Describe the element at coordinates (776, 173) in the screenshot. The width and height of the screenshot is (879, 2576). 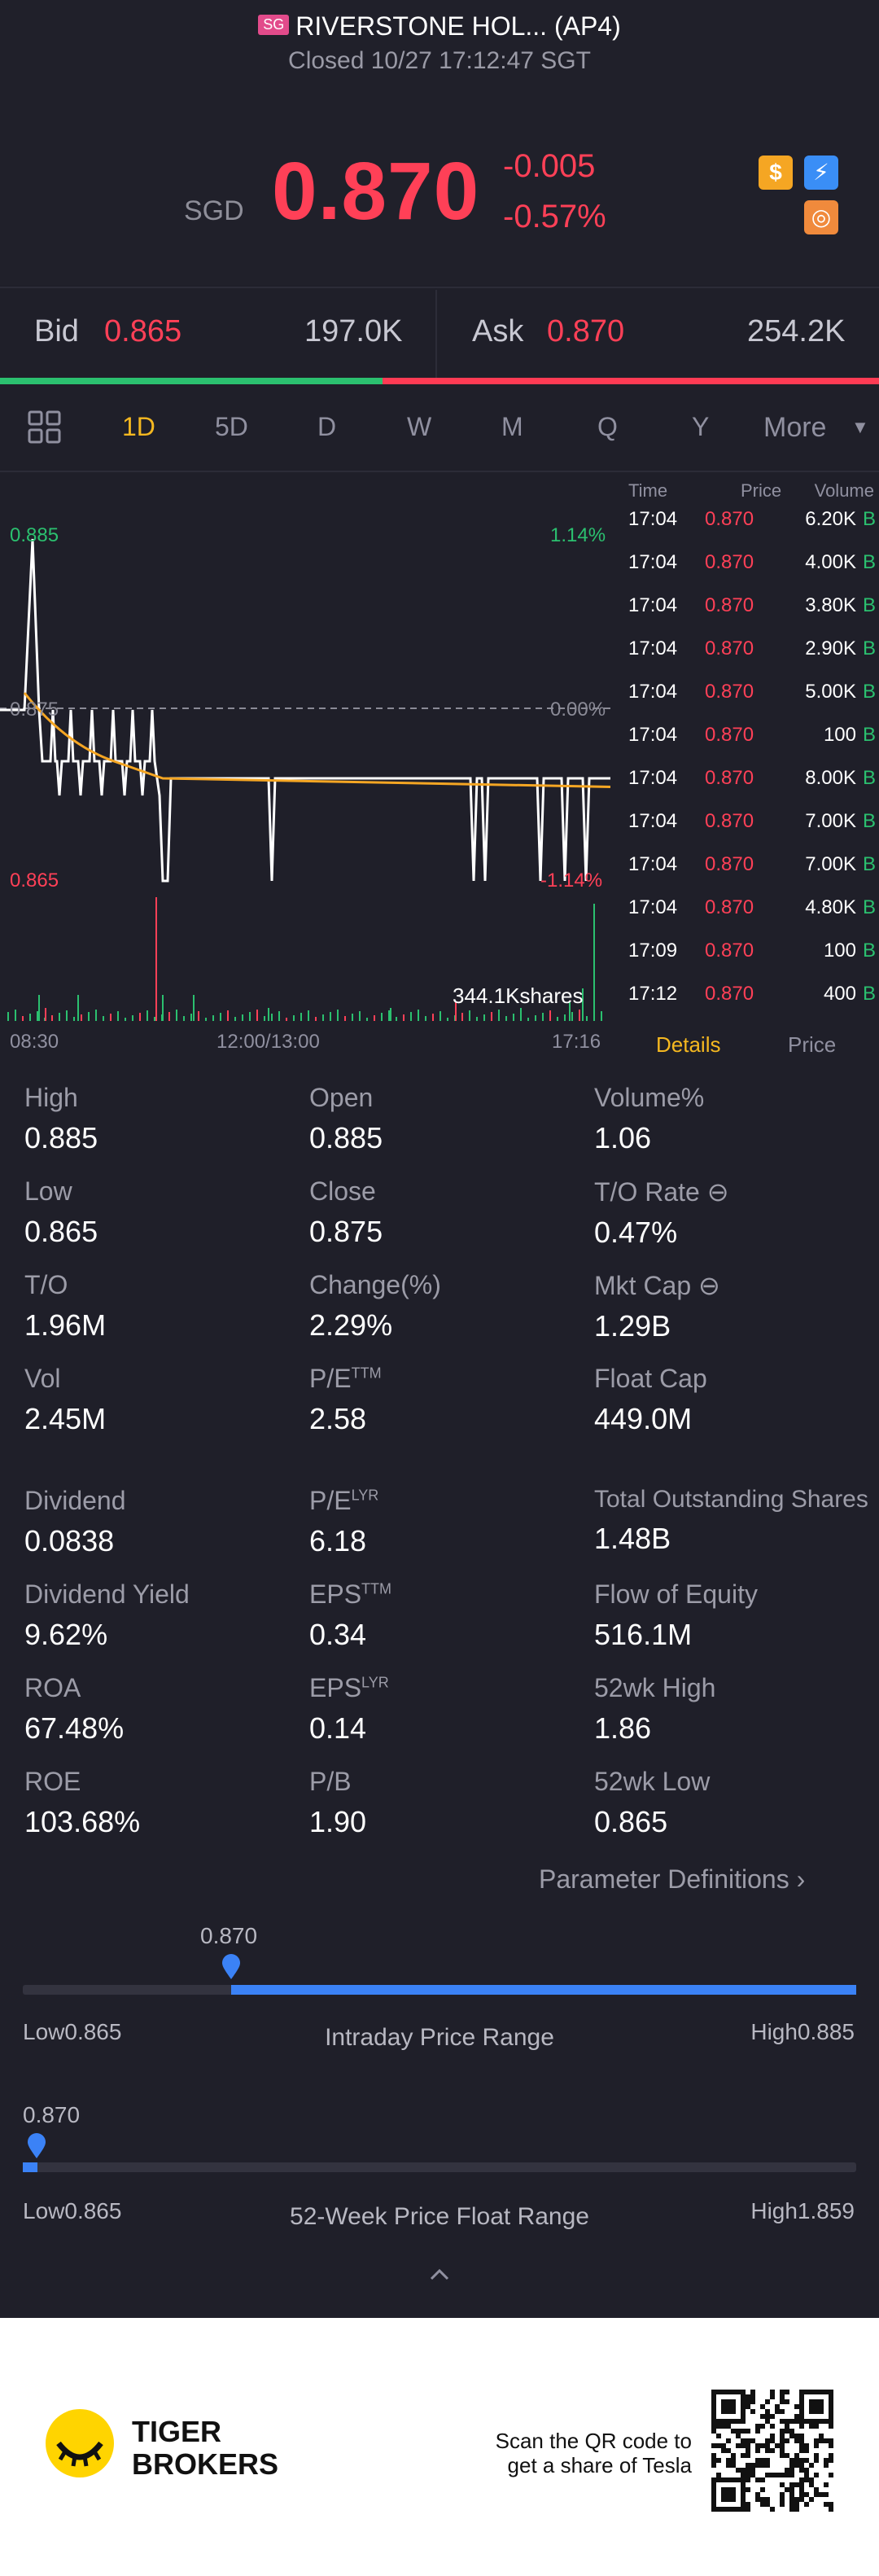
I see `dollar-icon: $` at that location.